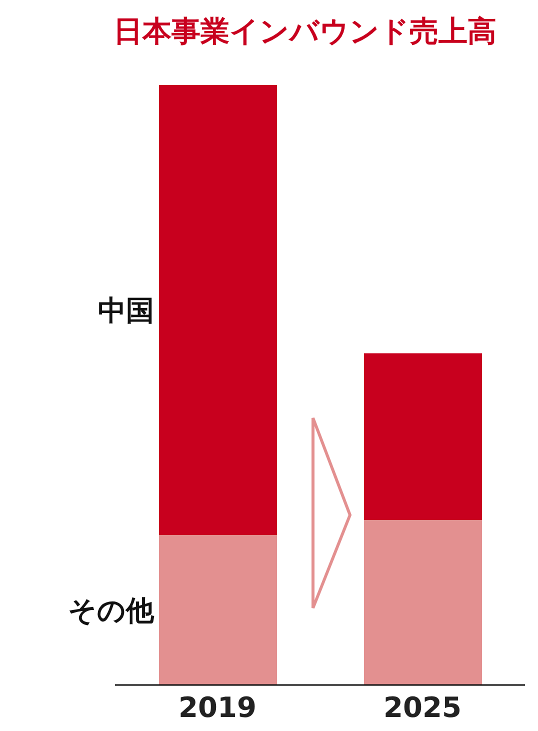 This screenshot has height=731, width=538. What do you see at coordinates (217, 707) in the screenshot?
I see `x-tick-label: 2019` at bounding box center [217, 707].